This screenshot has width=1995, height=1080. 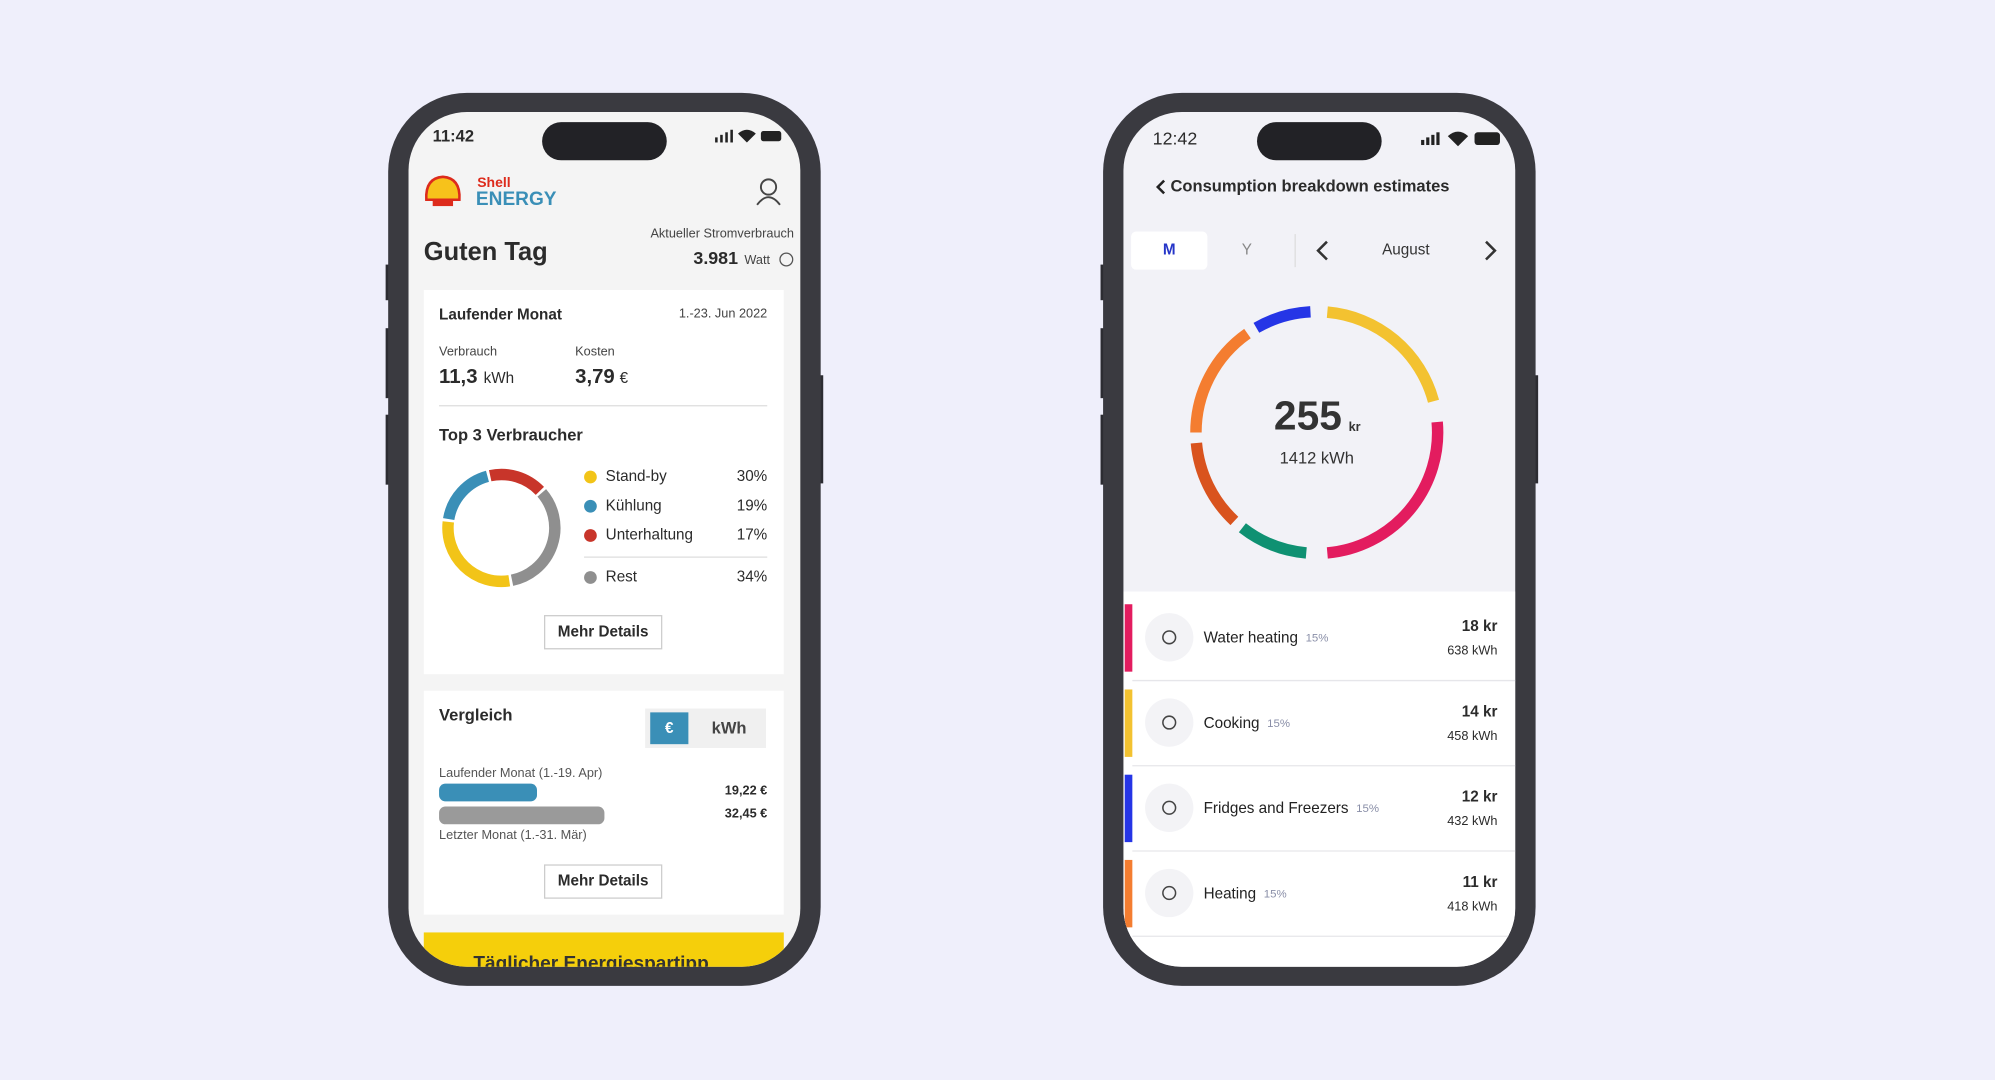 What do you see at coordinates (603, 949) in the screenshot?
I see `tip-banner` at bounding box center [603, 949].